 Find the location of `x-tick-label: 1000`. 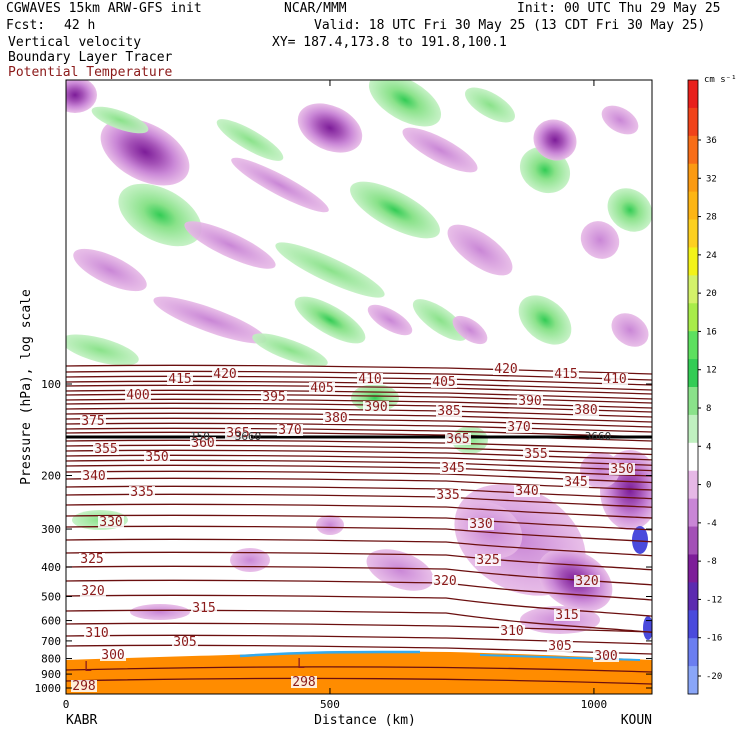

x-tick-label: 1000 is located at coordinates (594, 704).